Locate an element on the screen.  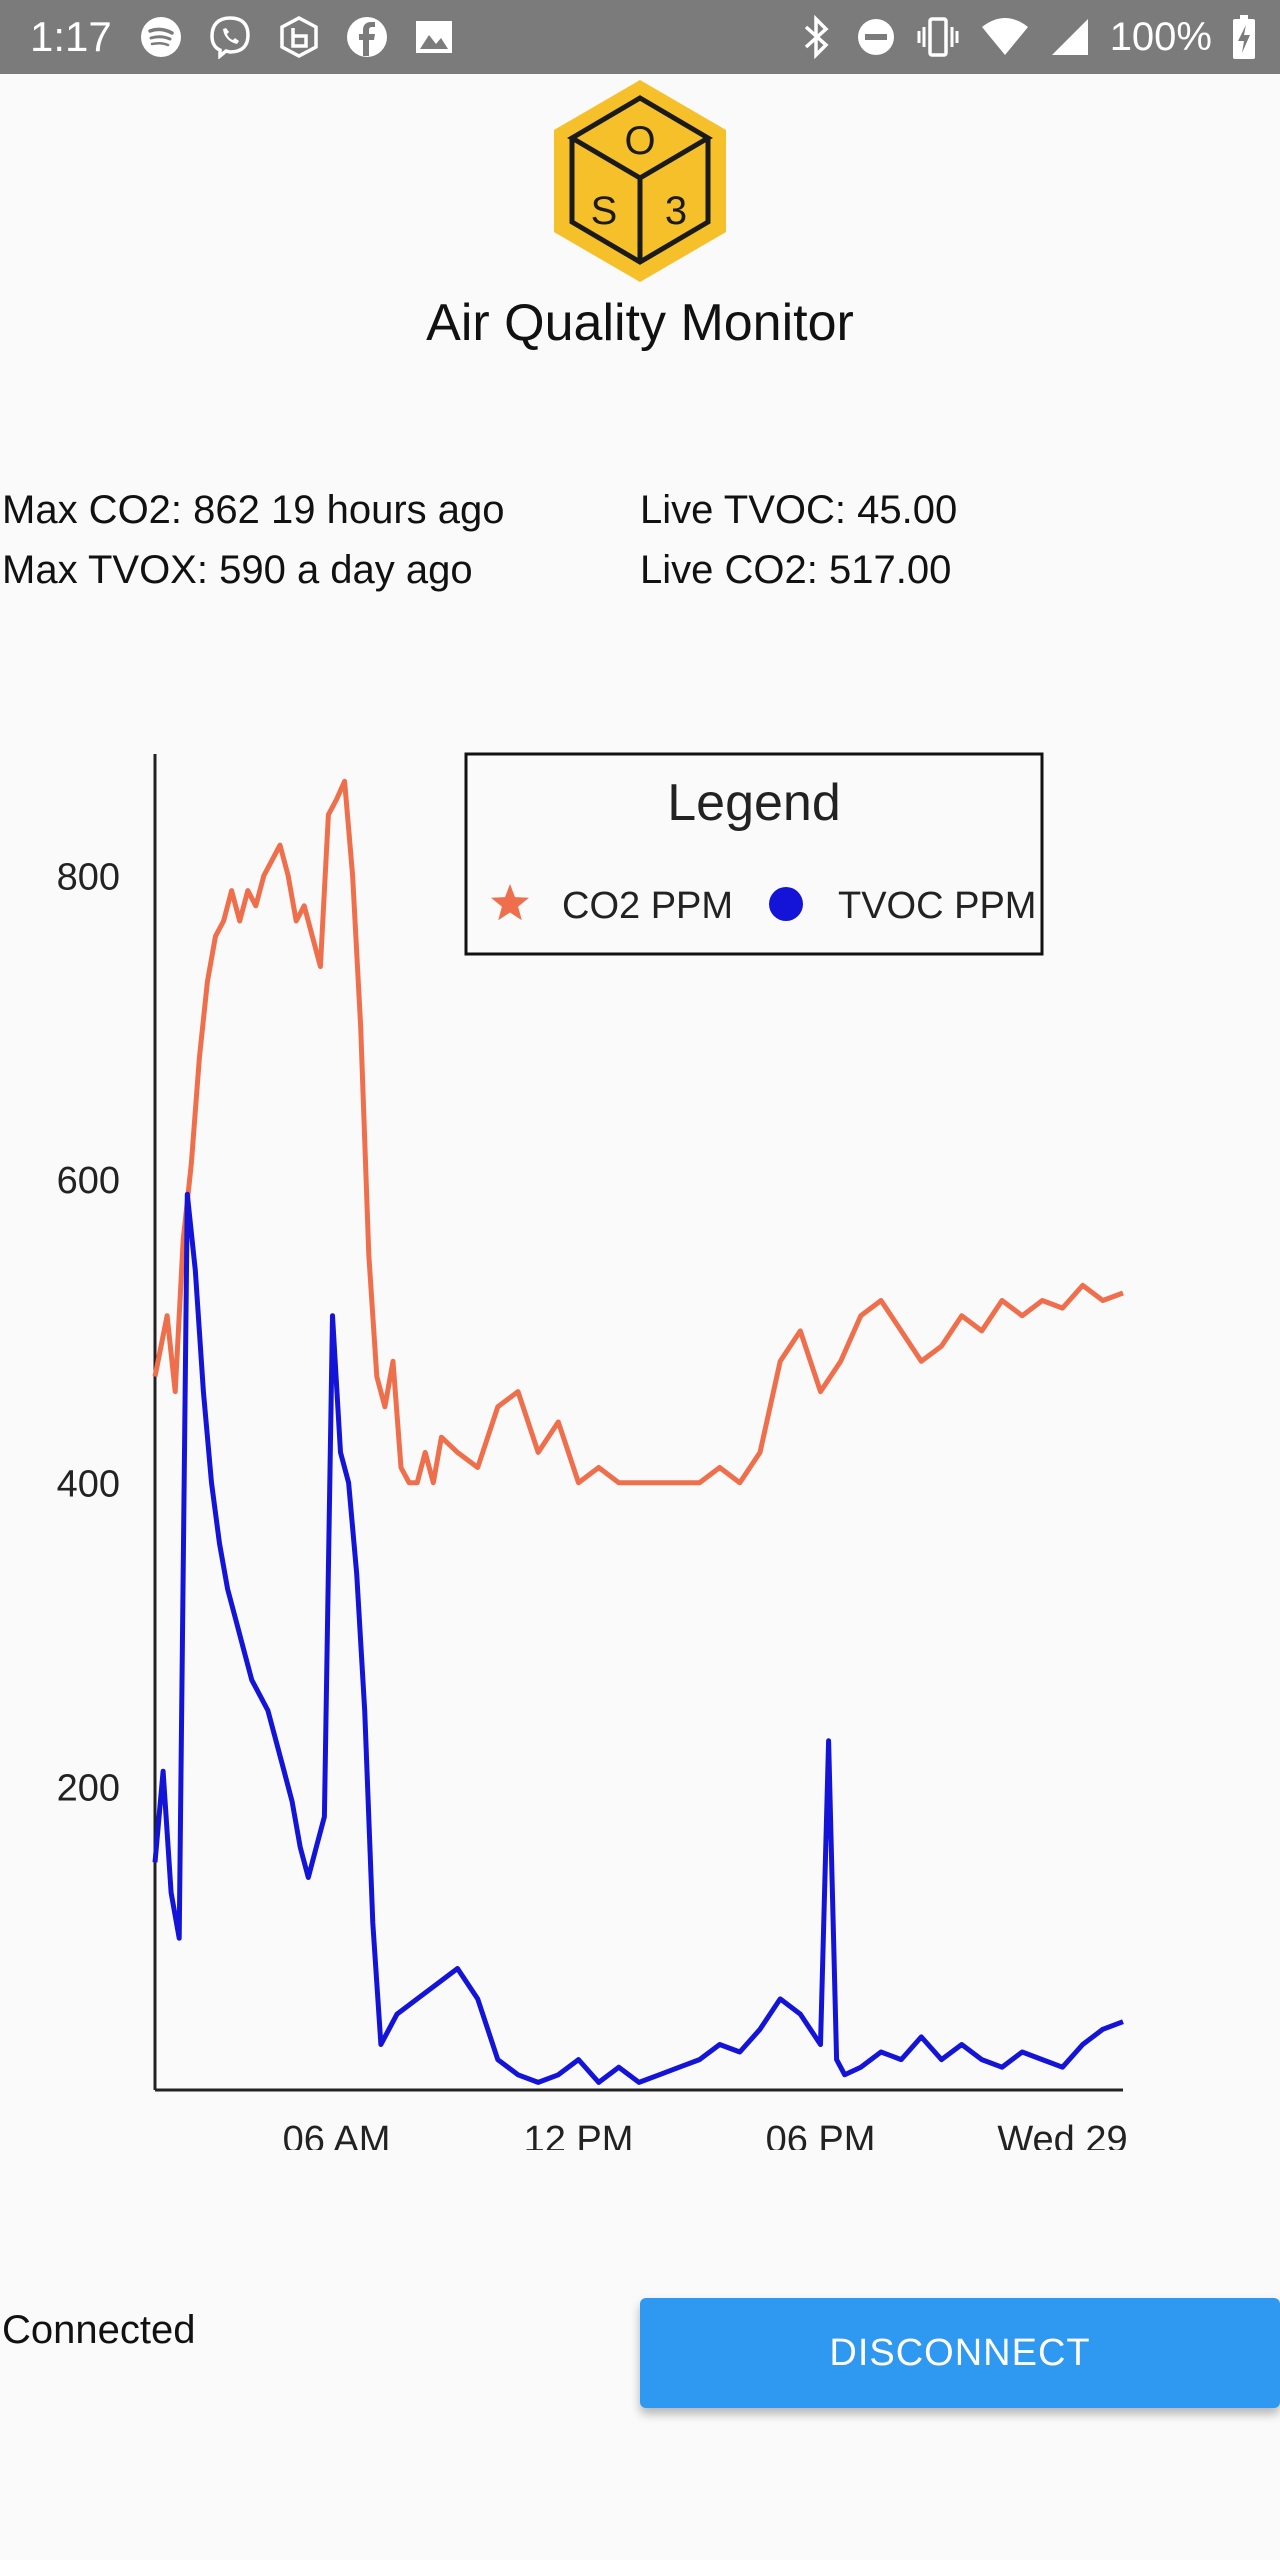
viber-icon is located at coordinates (230, 37).